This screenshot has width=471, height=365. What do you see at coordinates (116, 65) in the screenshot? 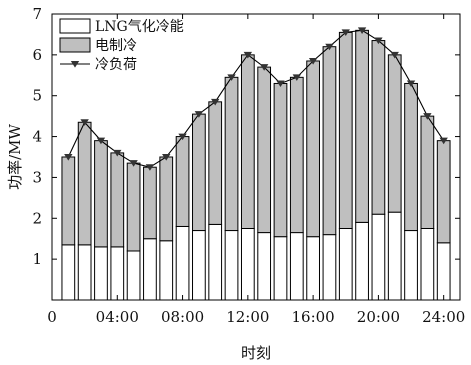
I see `legend-label-load: 冷负荷` at bounding box center [116, 65].